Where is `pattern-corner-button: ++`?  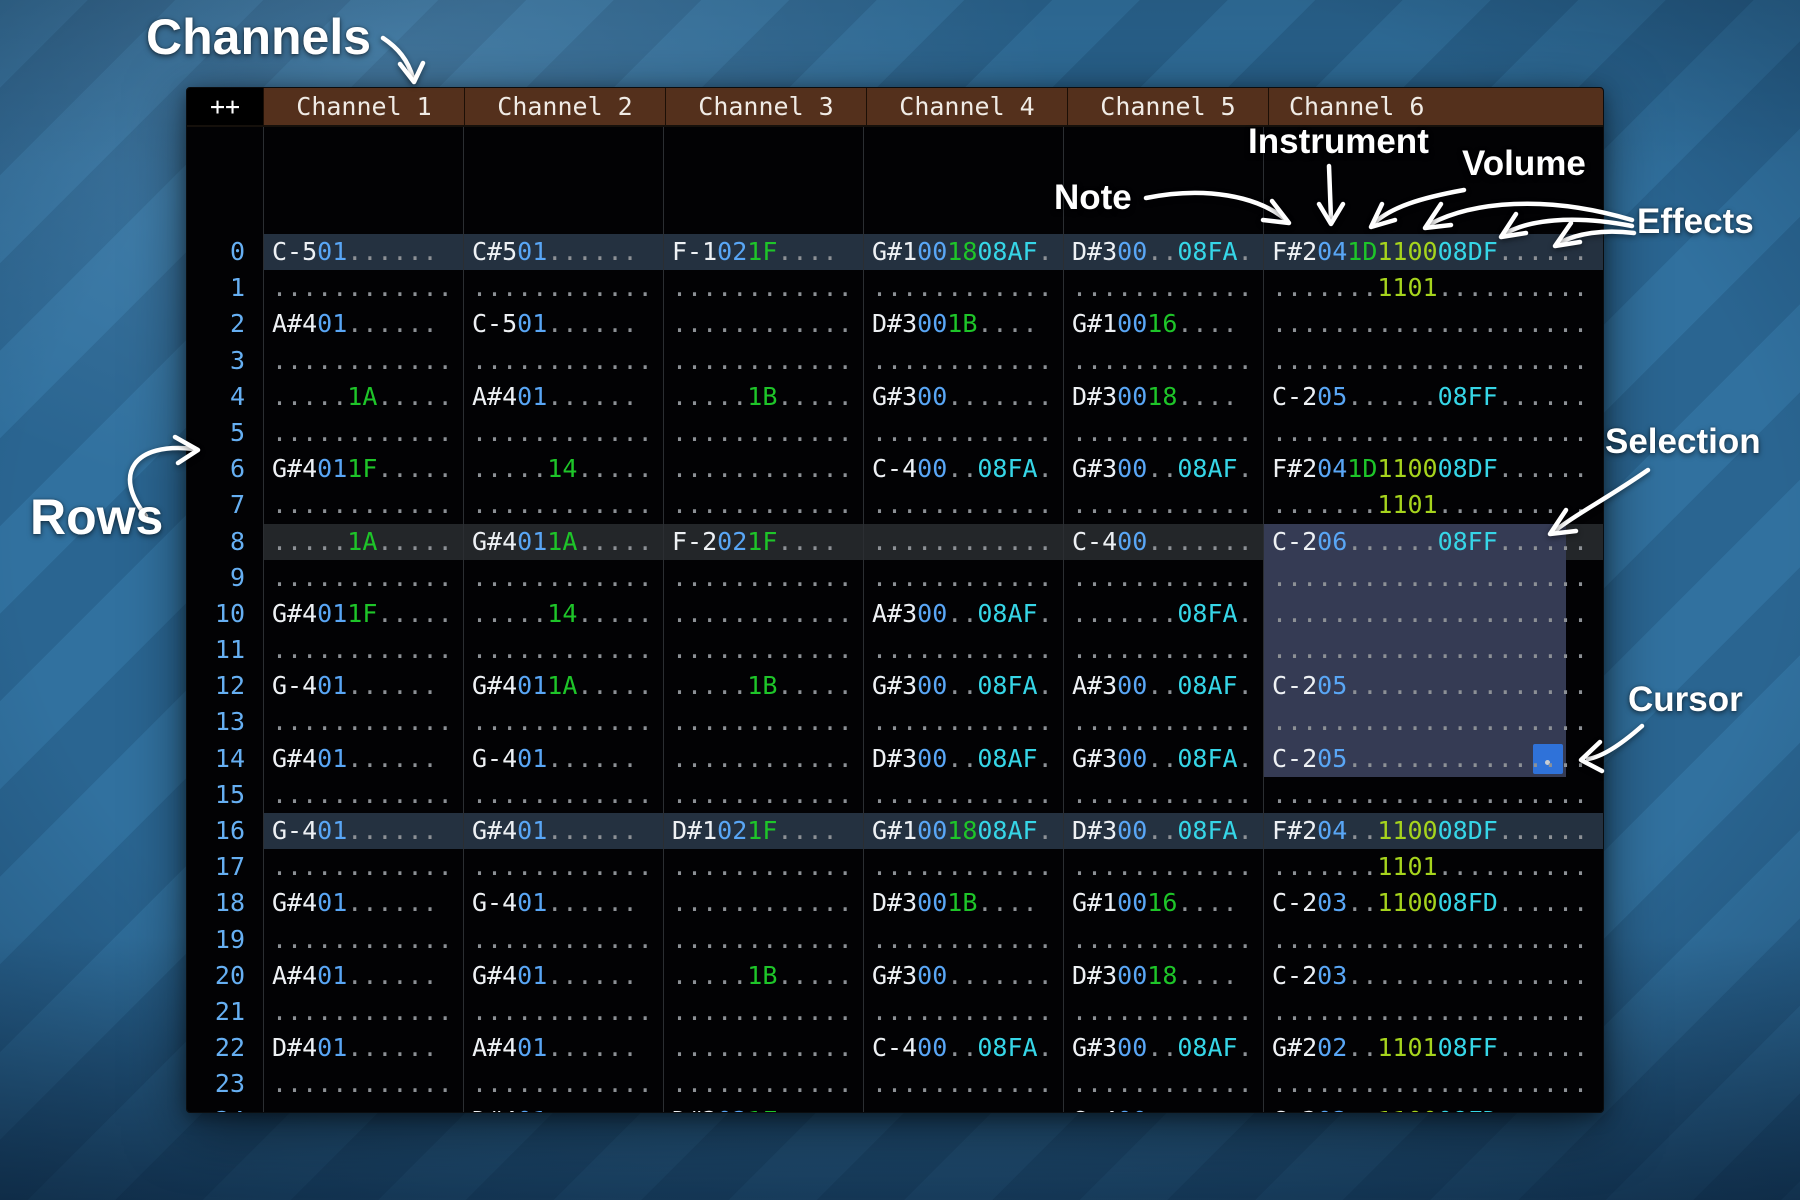
pattern-corner-button: ++ is located at coordinates (225, 106).